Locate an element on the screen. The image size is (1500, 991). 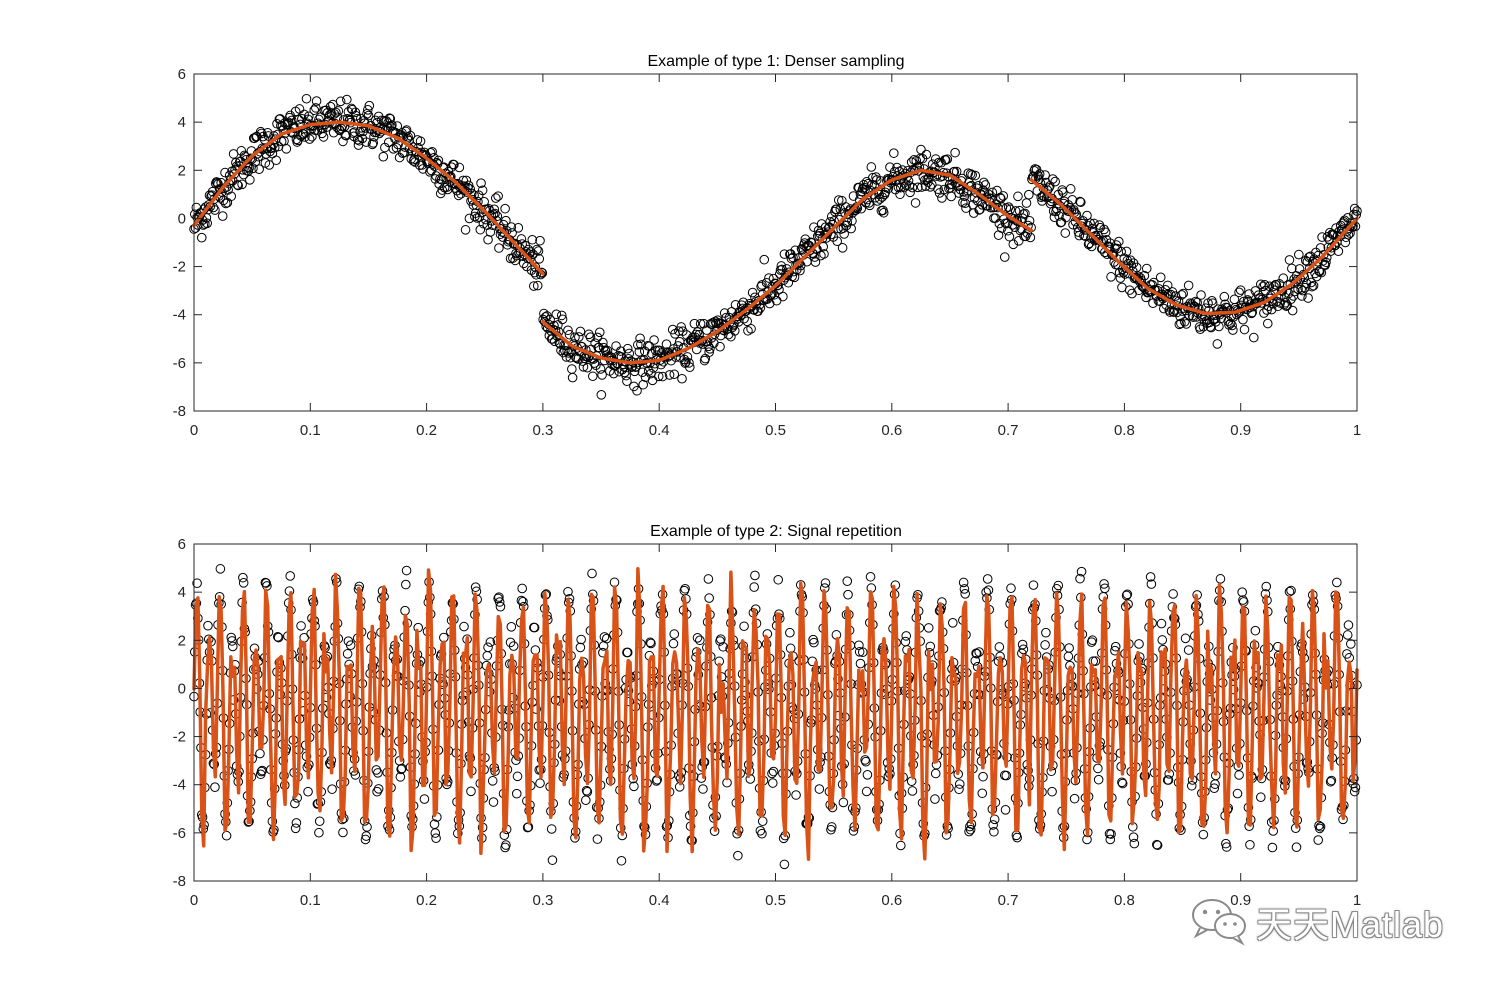
y-tick-label: -6 is located at coordinates (179, 833).